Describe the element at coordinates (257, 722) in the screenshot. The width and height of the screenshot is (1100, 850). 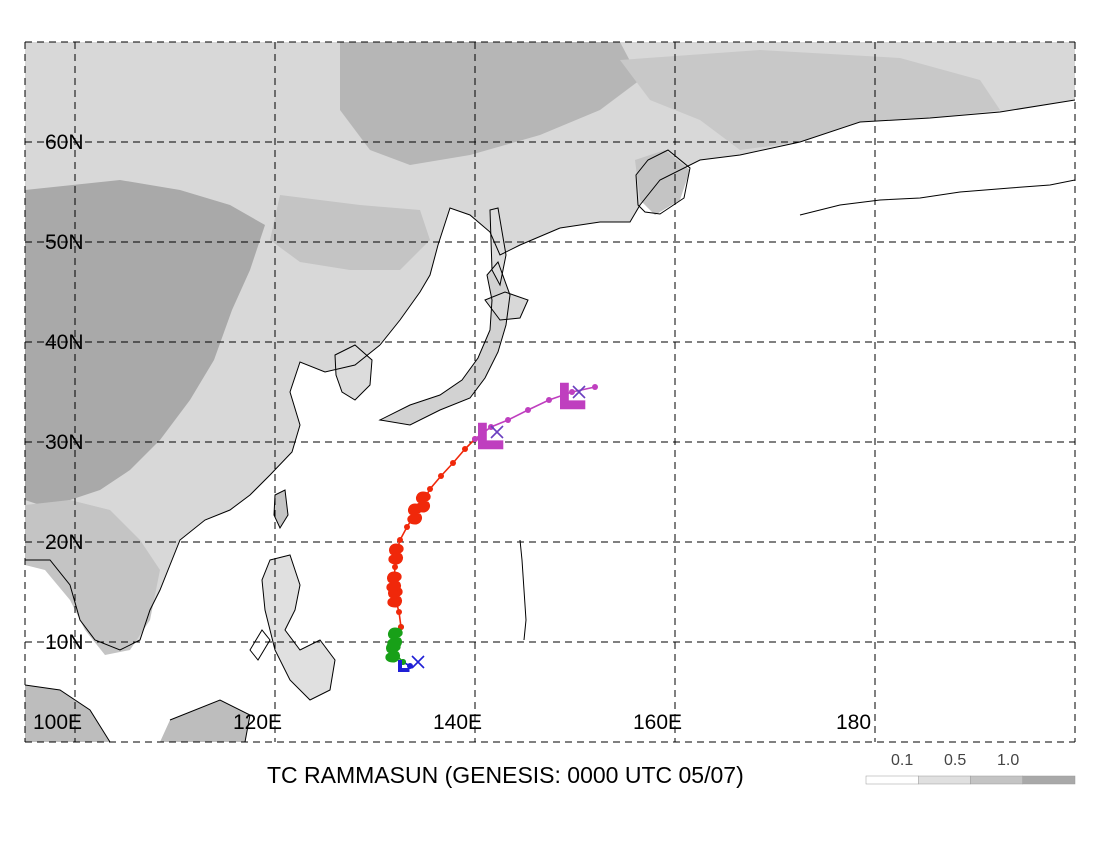
I see `lon-label-120e: 120E` at that location.